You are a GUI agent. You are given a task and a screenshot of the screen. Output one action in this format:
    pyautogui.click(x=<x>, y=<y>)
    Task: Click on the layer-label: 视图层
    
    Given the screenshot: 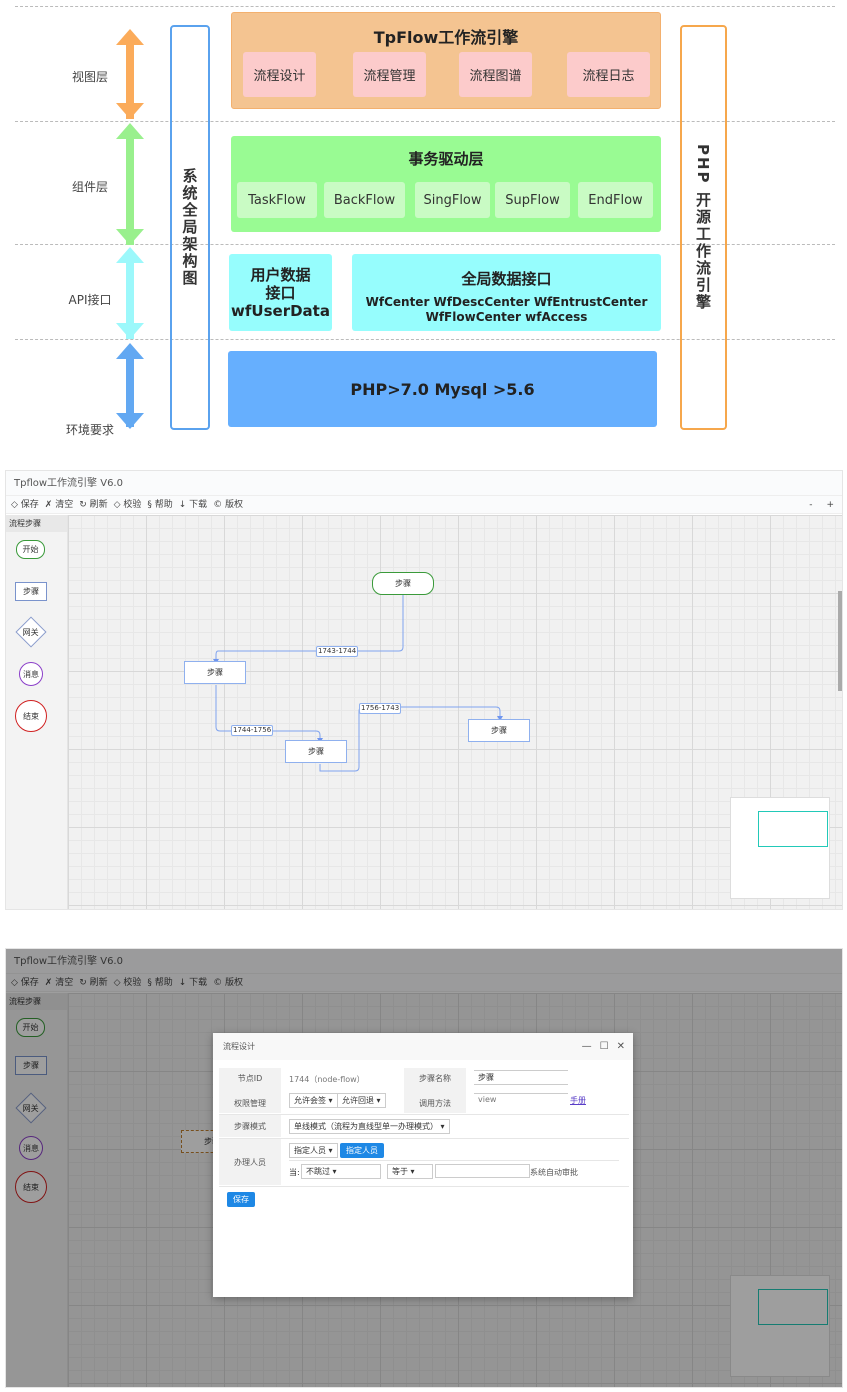 What is the action you would take?
    pyautogui.click(x=89, y=77)
    